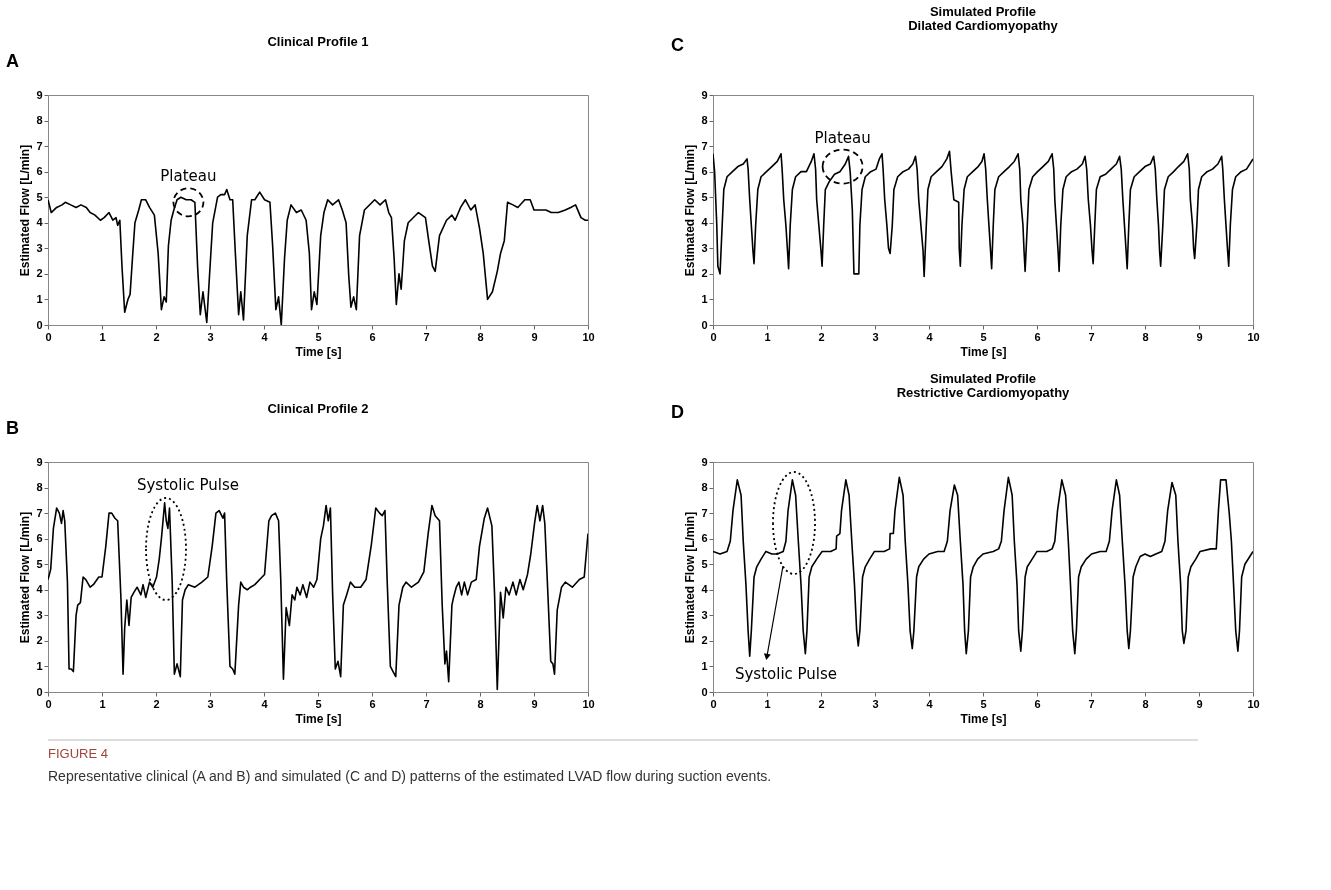  Describe the element at coordinates (677, 45) in the screenshot. I see `text: C` at that location.